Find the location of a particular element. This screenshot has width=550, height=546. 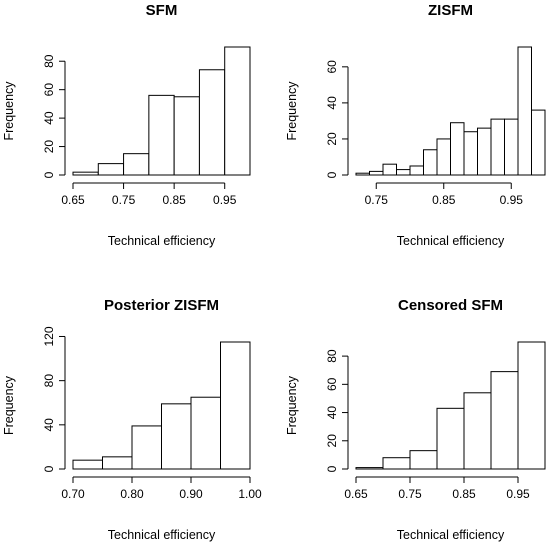

x-tick-label: 0.90 is located at coordinates (191, 494).